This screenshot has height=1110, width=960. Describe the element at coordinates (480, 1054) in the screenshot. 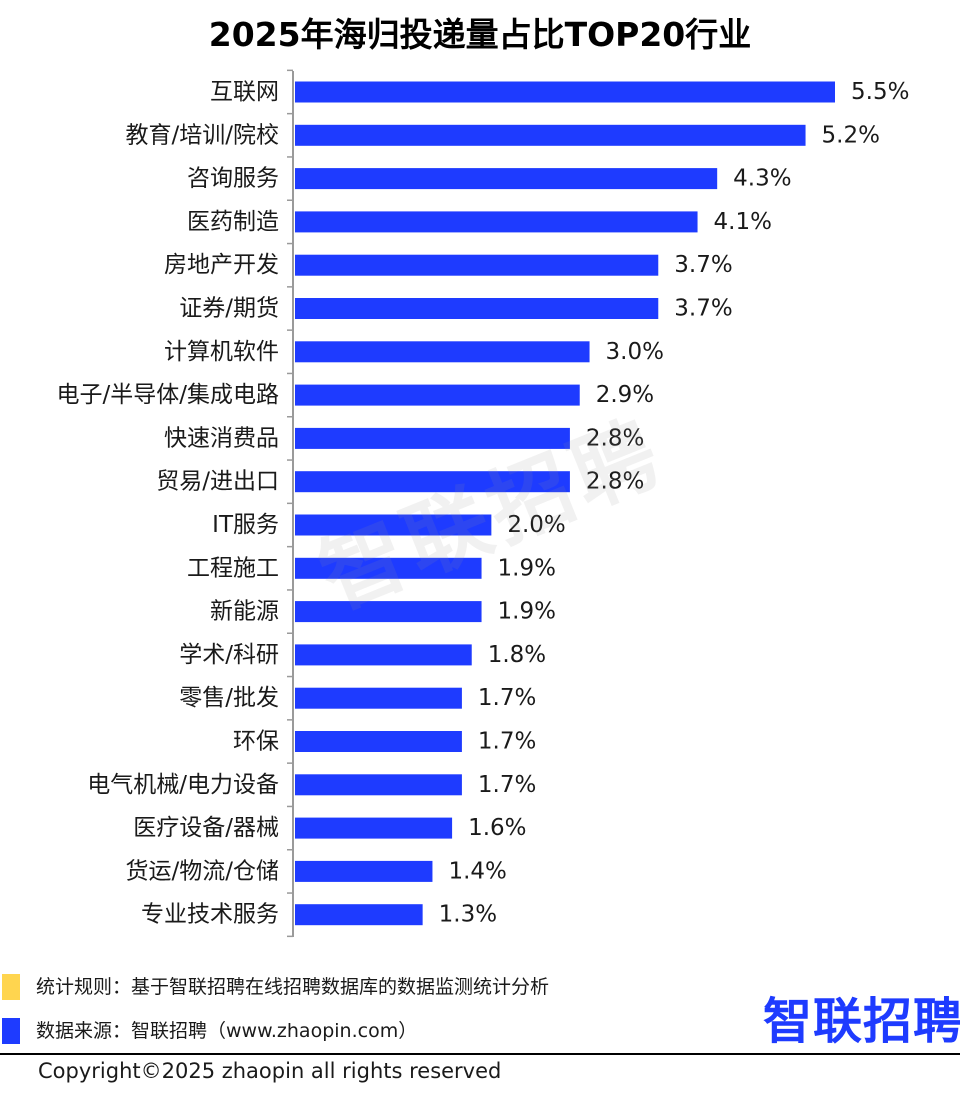

I see `footer-divider` at that location.